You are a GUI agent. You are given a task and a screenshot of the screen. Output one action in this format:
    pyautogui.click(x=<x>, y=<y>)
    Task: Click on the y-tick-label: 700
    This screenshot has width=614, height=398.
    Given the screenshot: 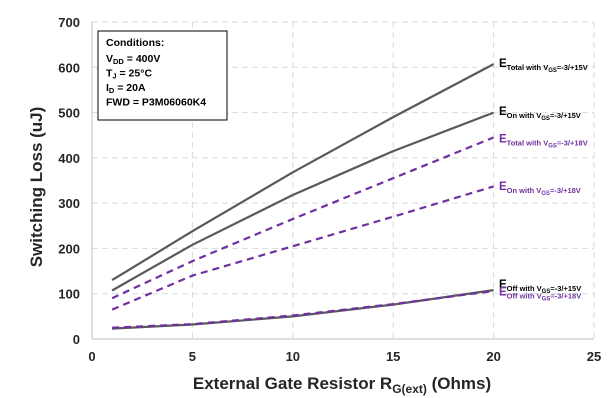 What is the action you would take?
    pyautogui.click(x=69, y=22)
    